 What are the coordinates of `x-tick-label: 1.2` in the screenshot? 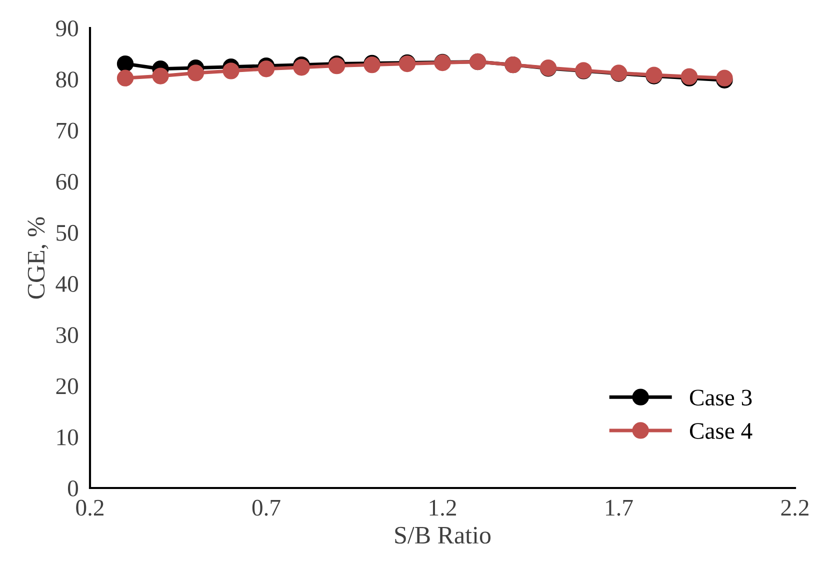 It's located at (443, 508).